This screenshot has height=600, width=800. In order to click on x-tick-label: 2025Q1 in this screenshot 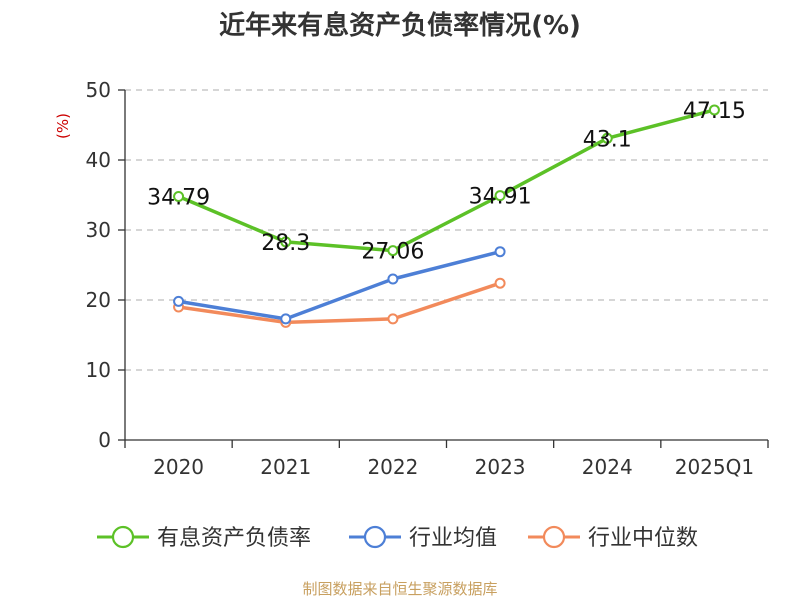, I will do `click(714, 467)`.